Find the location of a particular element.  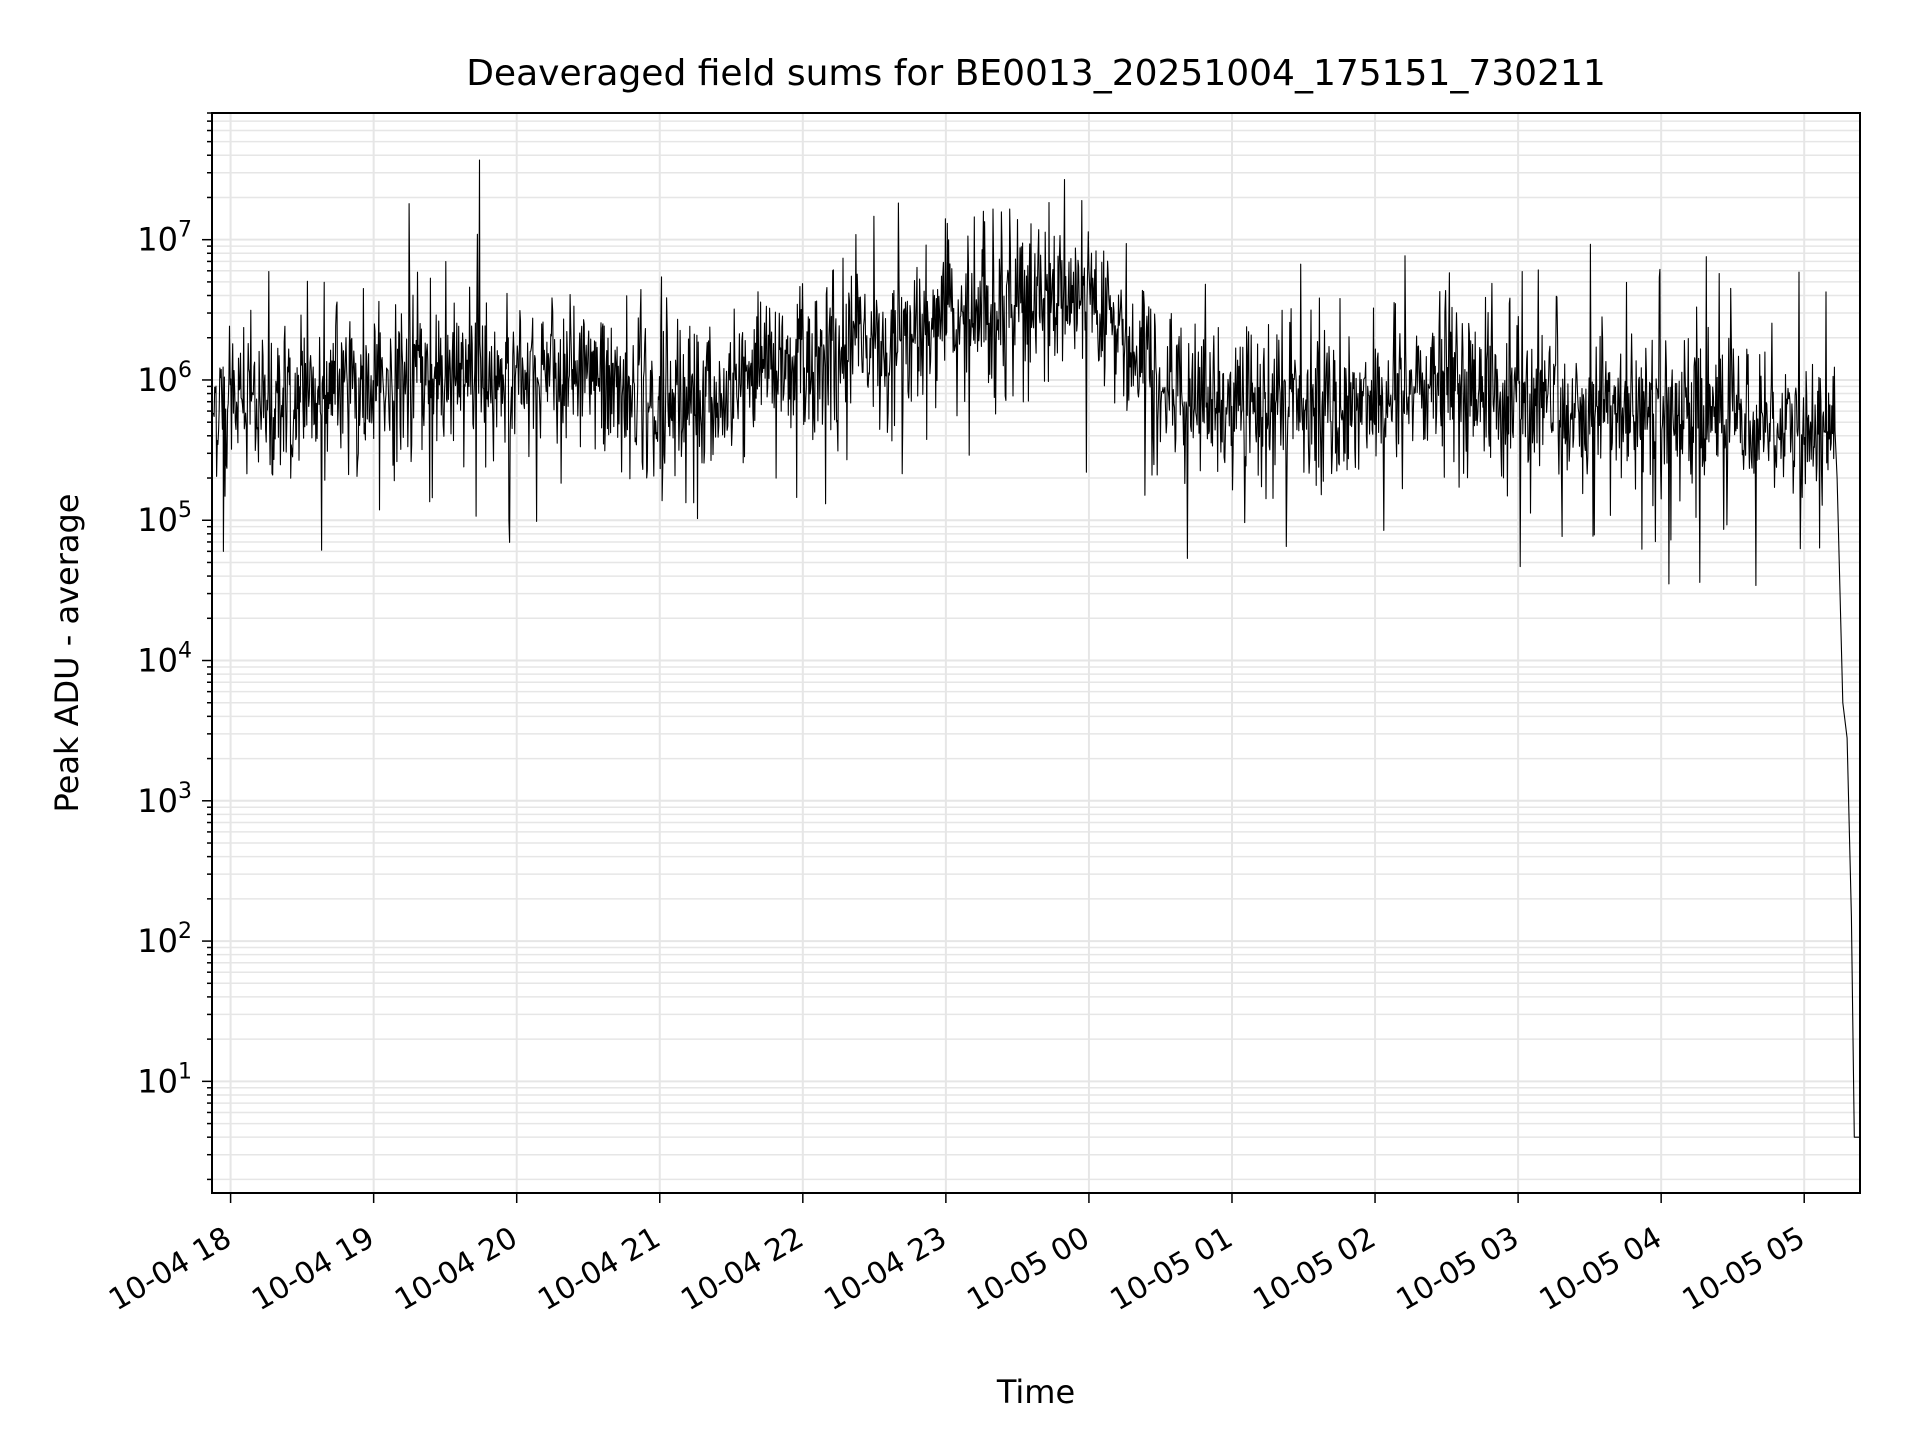

x-axis-label: Time is located at coordinates (1035, 1392).